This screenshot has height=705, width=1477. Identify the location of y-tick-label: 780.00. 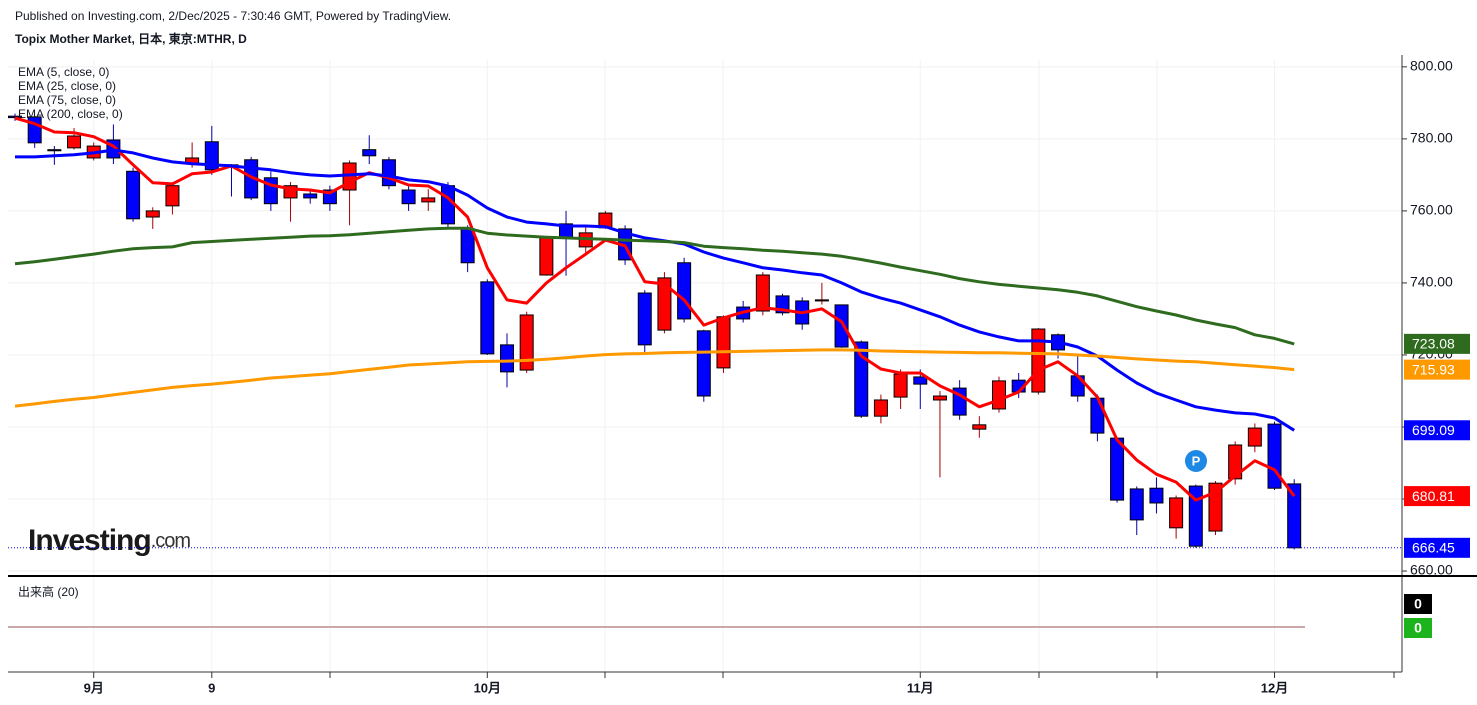
(1431, 138).